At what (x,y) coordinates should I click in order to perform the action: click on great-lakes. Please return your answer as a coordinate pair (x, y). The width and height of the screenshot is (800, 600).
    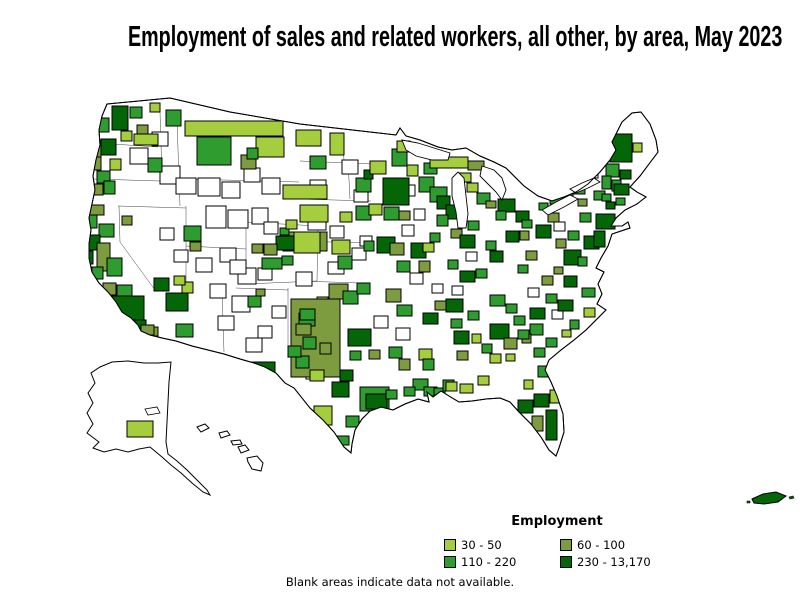
    Looking at the image, I should click on (501, 184).